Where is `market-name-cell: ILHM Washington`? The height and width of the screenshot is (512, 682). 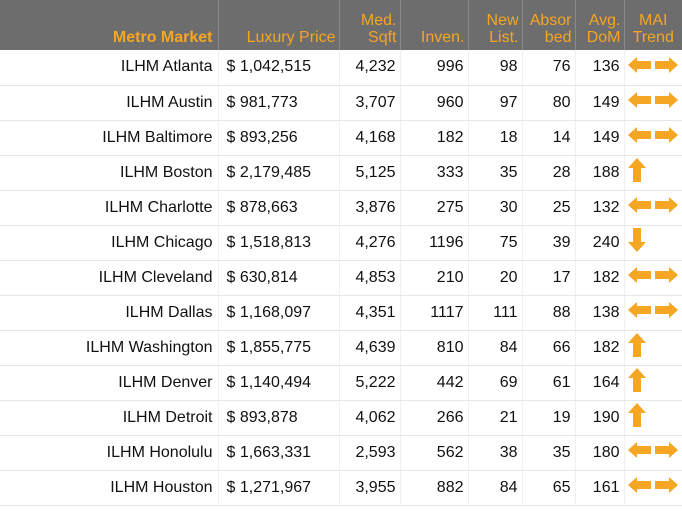 market-name-cell: ILHM Washington is located at coordinates (109, 348).